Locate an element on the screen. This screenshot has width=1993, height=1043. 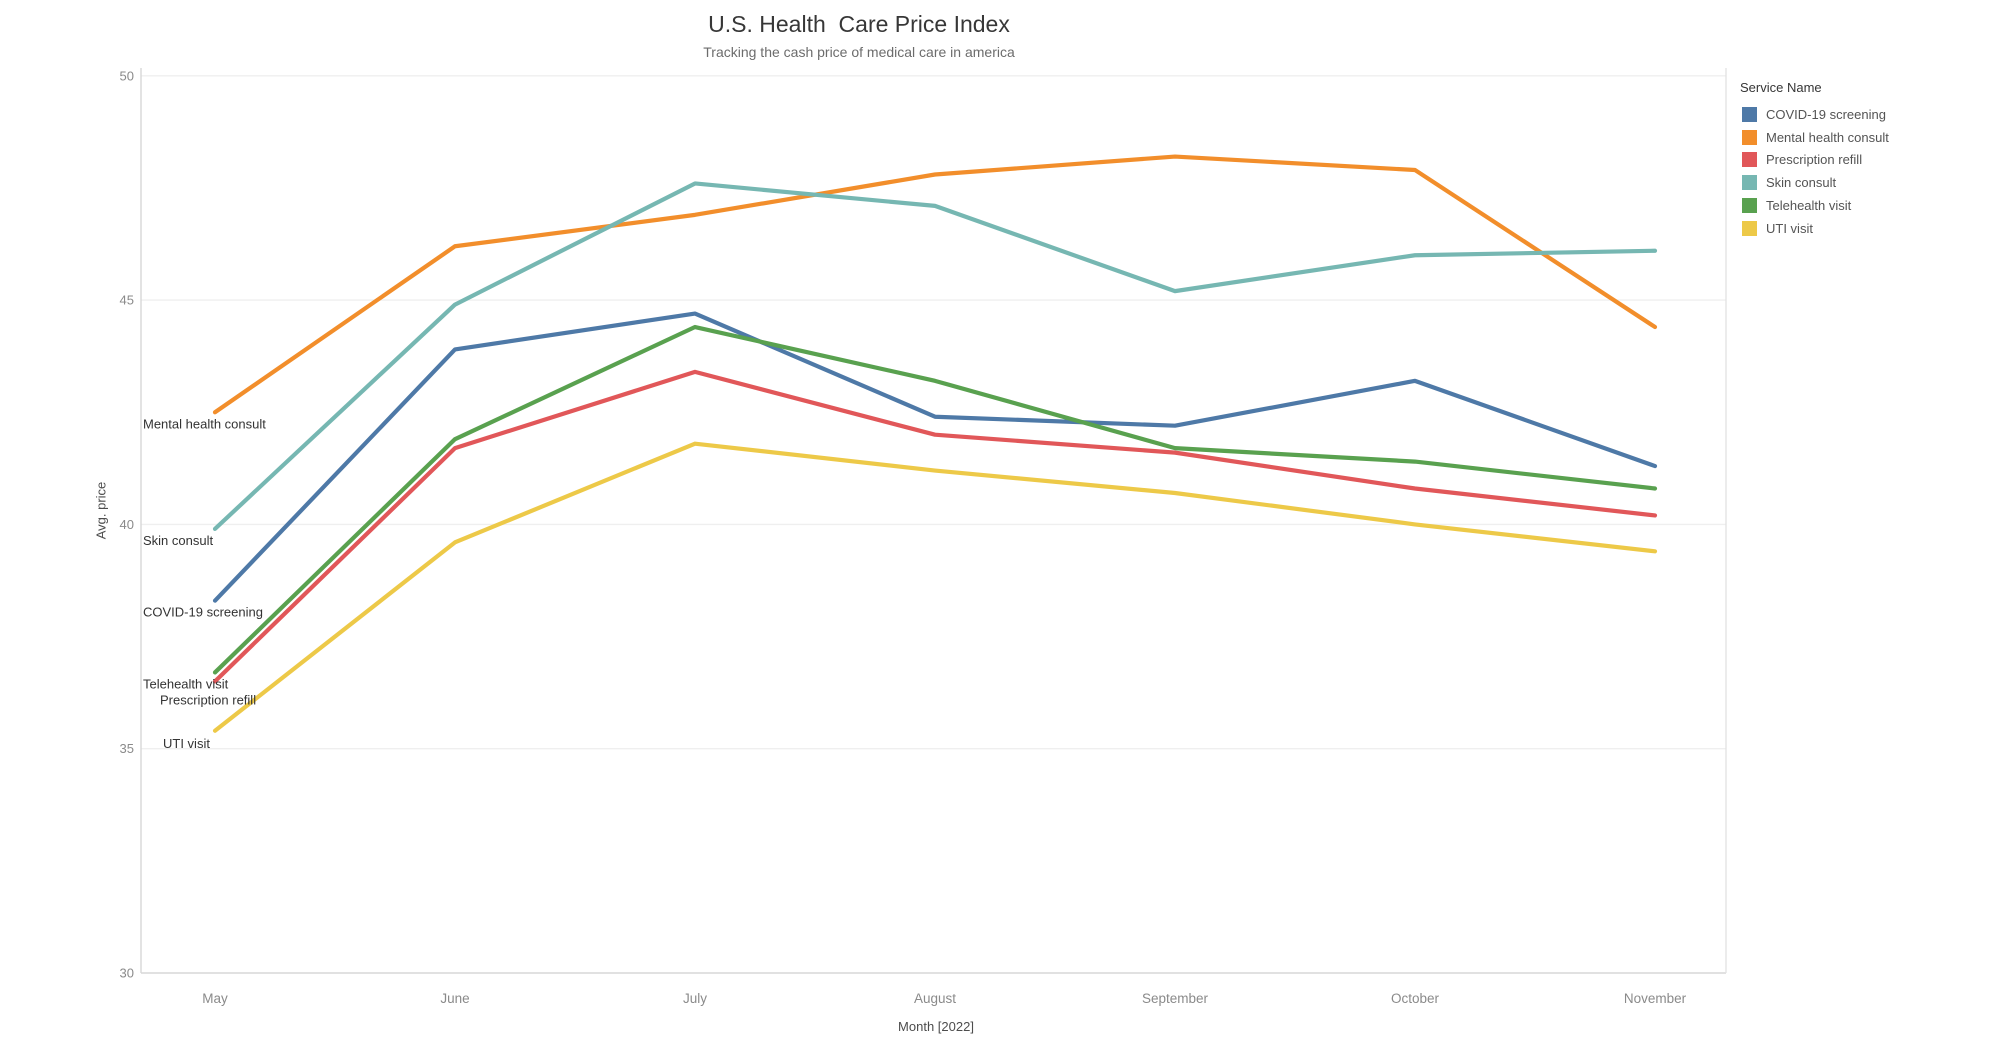
legend-item-uti-visit: UTI visit is located at coordinates (1865, 228).